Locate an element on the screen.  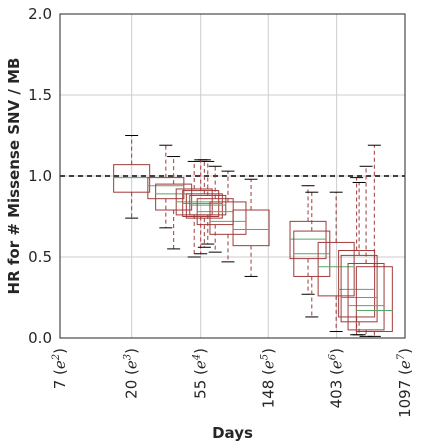
y-axis-label: HR for # Missense SNV / MB is located at coordinates (14, 176).